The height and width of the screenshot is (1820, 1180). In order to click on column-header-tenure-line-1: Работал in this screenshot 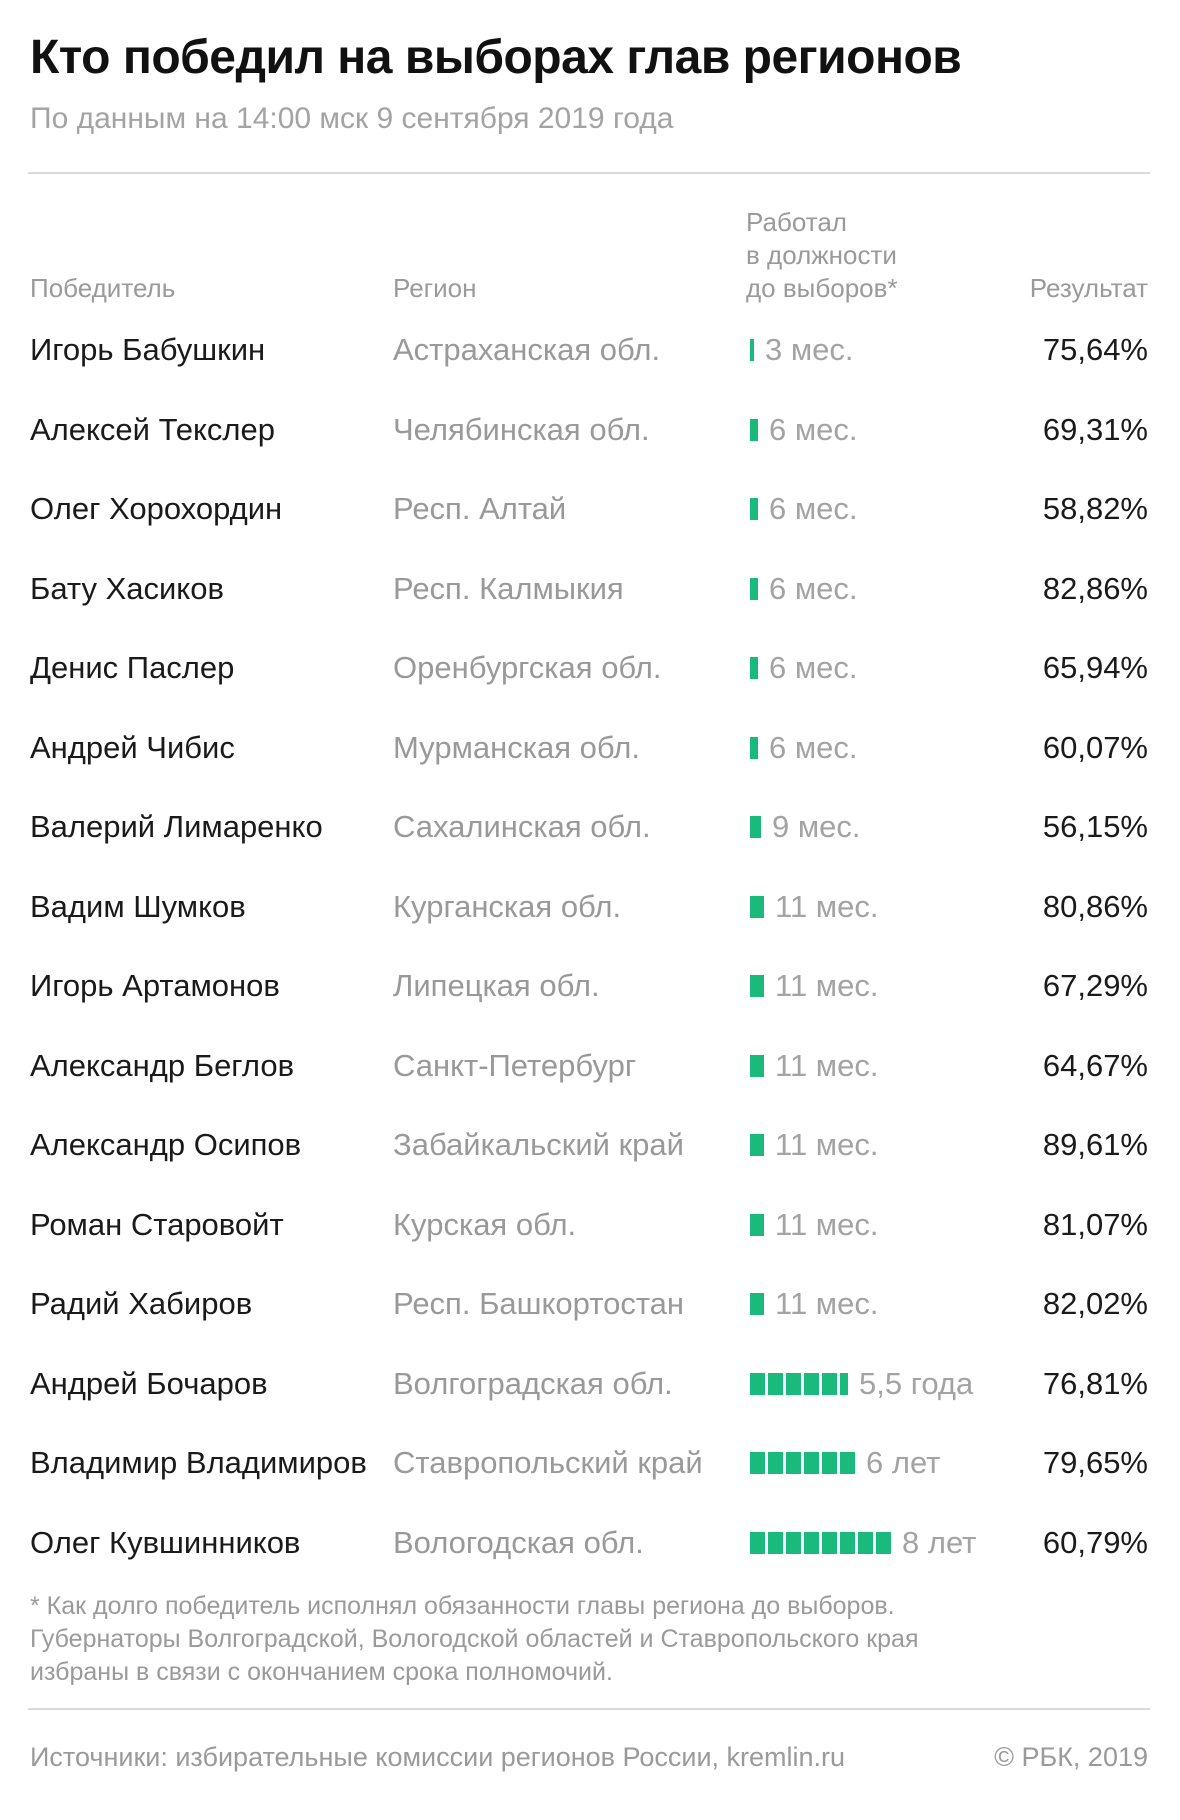, I will do `click(796, 222)`.